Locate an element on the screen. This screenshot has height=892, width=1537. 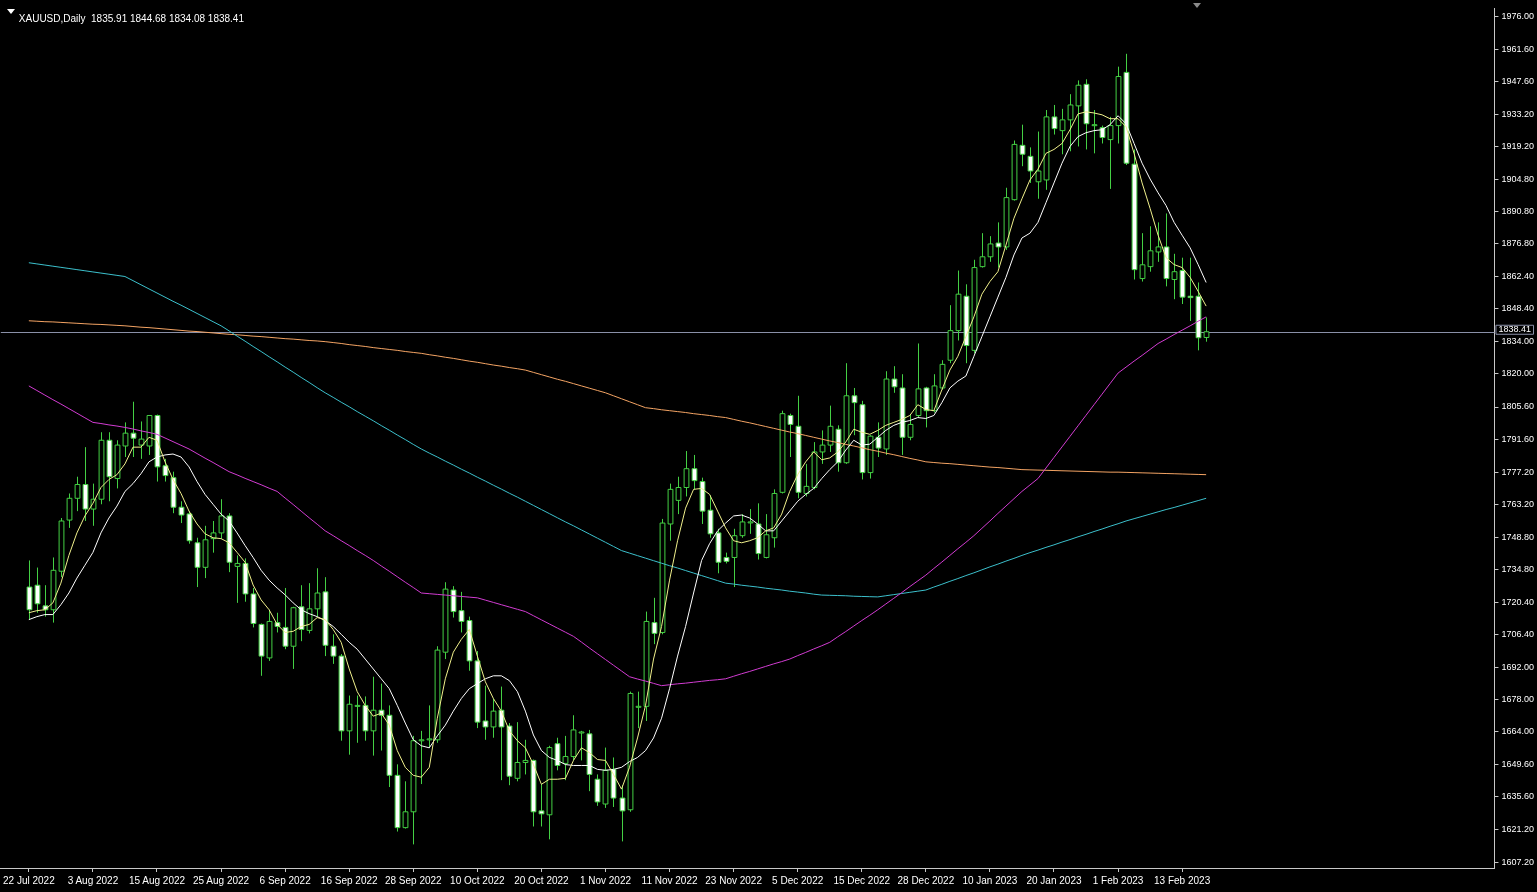
y-tick-label: 1649.60 is located at coordinates (1518, 764).